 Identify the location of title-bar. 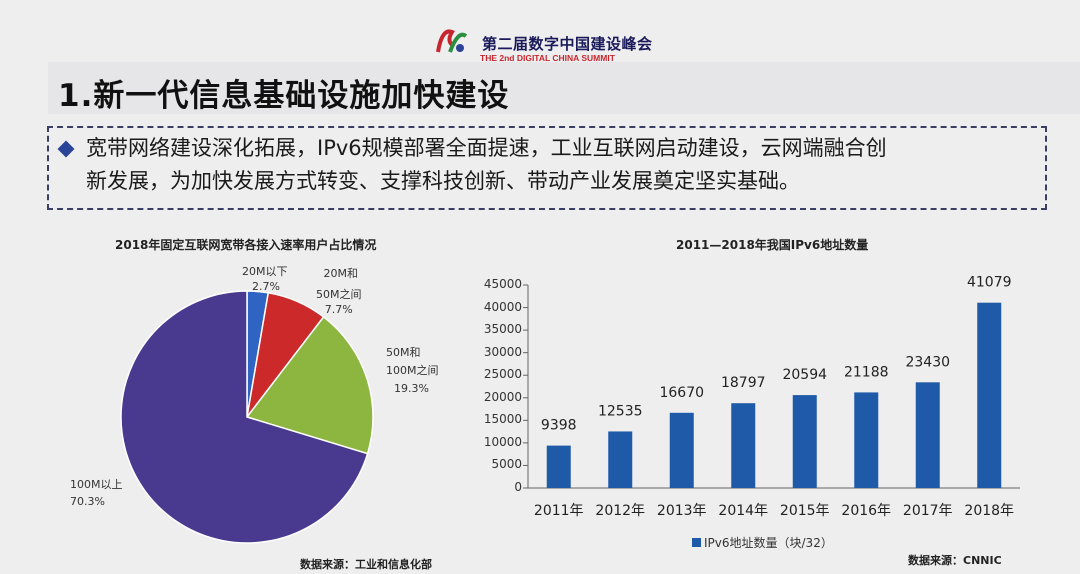
(564, 88).